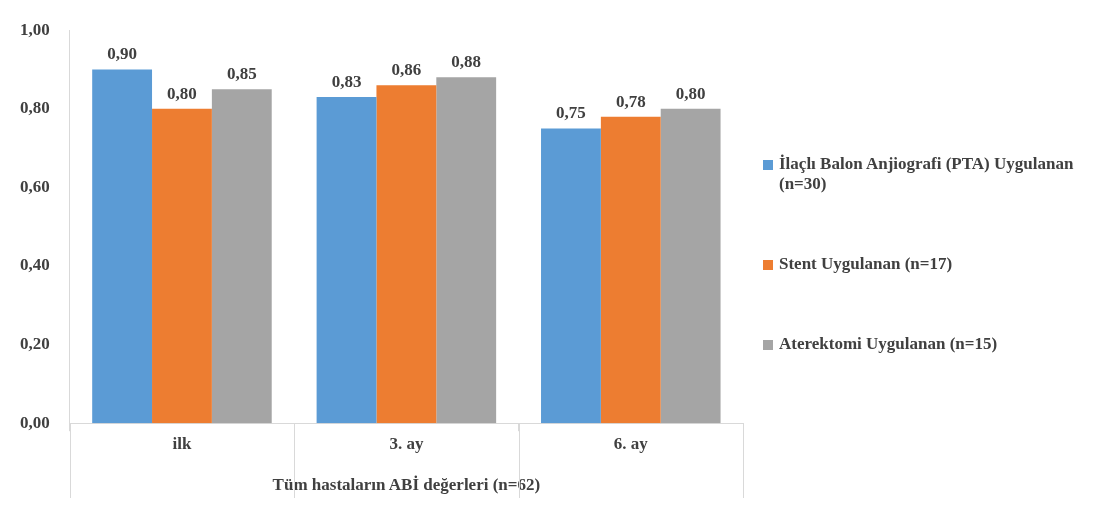 The width and height of the screenshot is (1101, 508). I want to click on y-tick-label: 0,80, so click(35, 108).